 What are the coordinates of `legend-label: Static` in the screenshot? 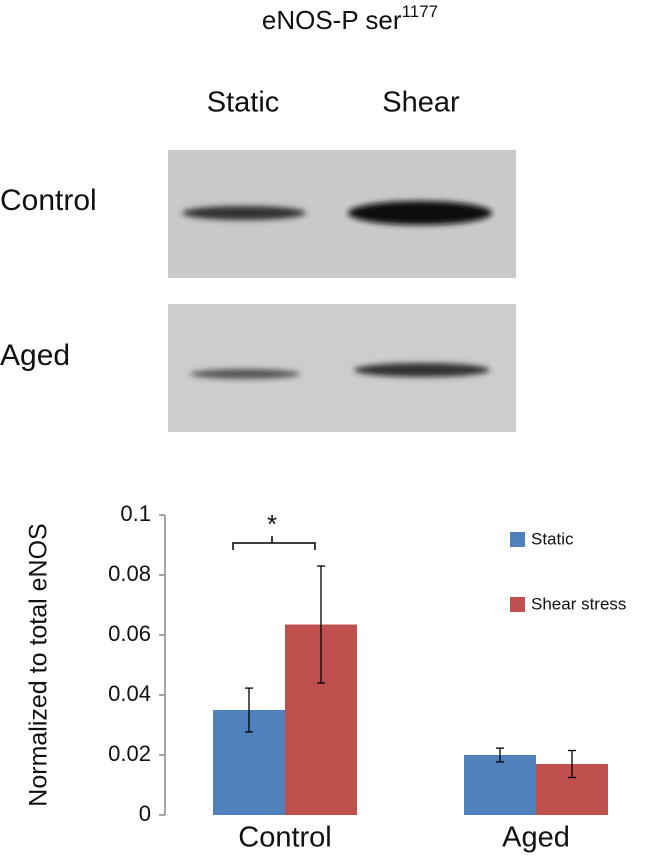 It's located at (552, 538).